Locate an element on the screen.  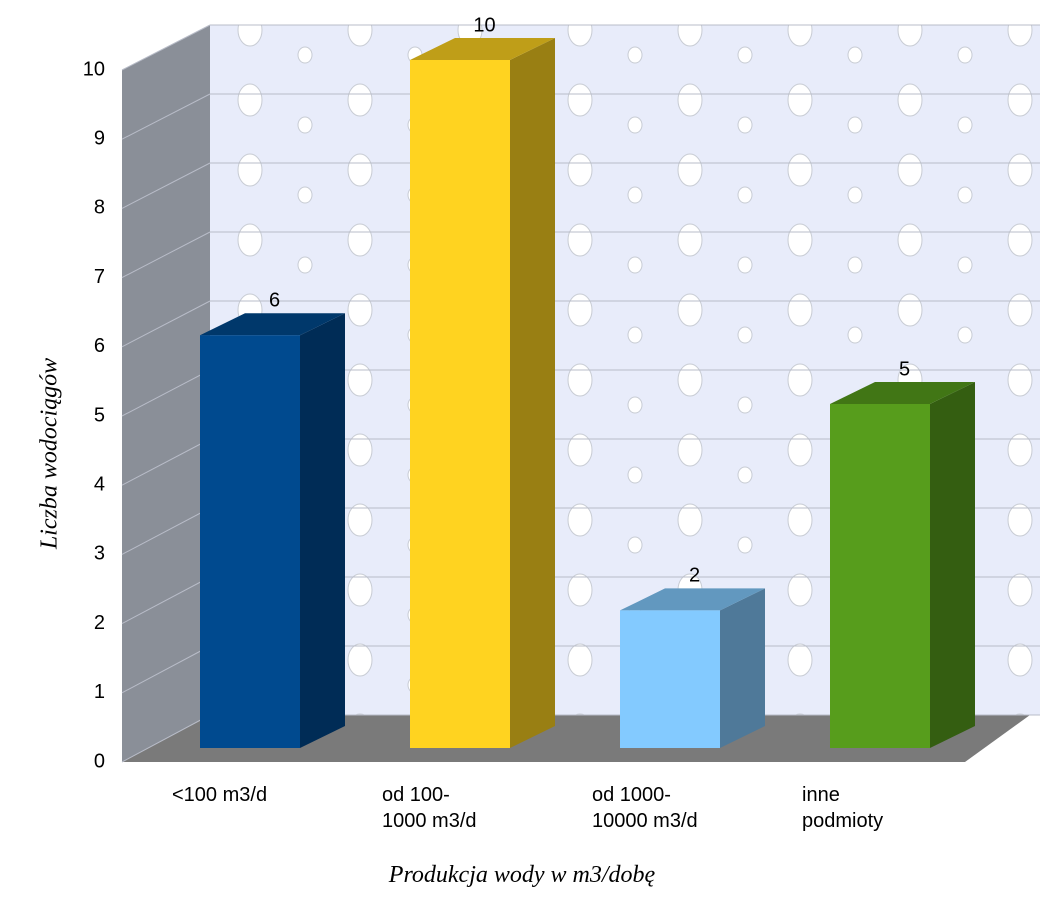
x-tick-label: <100 m3/d is located at coordinates (220, 795).